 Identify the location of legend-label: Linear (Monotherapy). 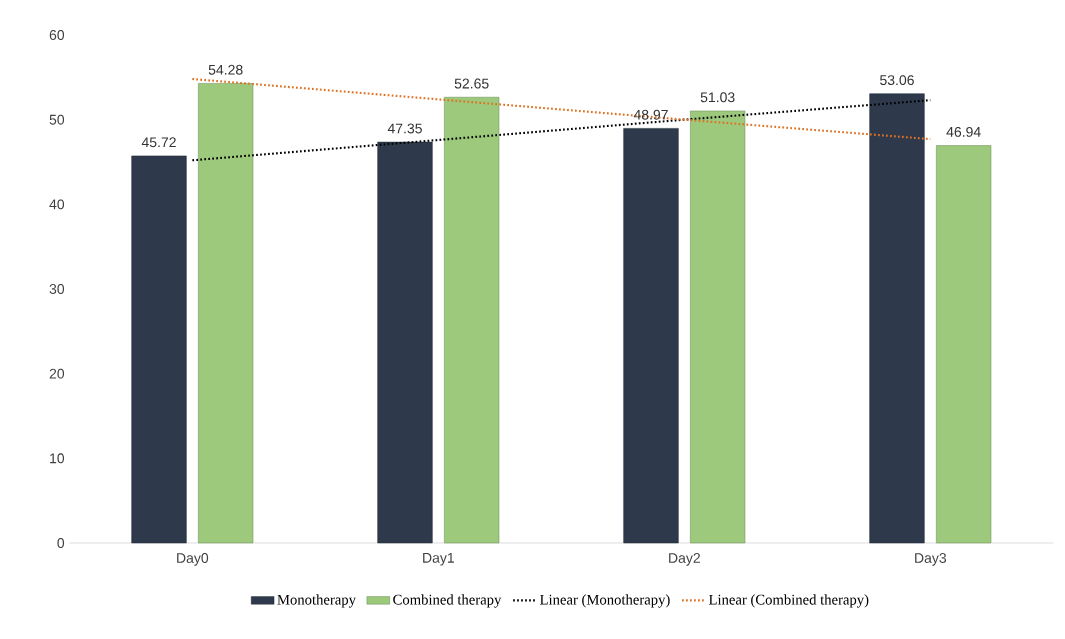
(605, 601).